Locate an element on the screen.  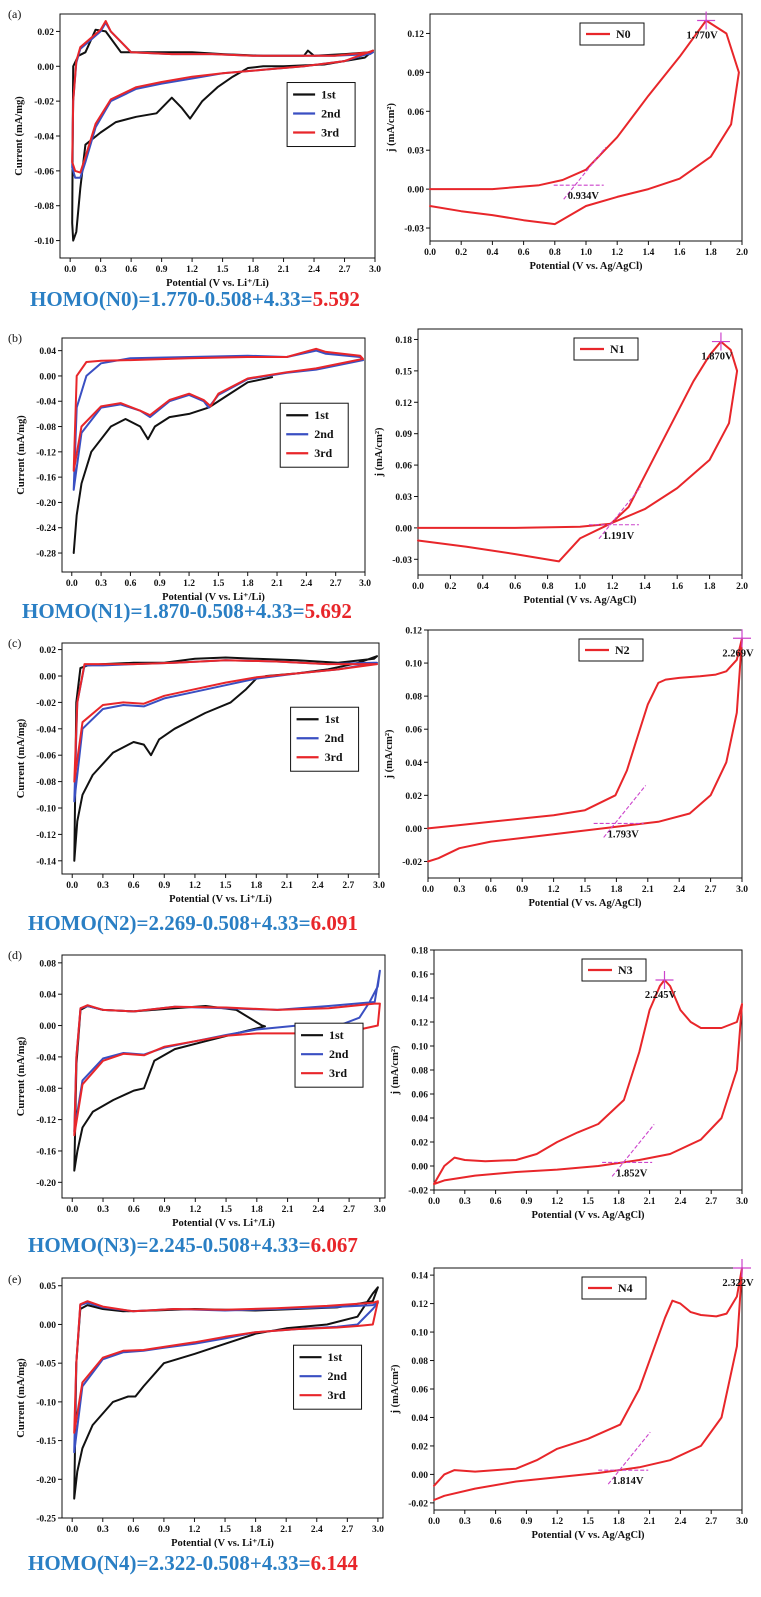
onset-label: 1.191V is located at coordinates (619, 536).